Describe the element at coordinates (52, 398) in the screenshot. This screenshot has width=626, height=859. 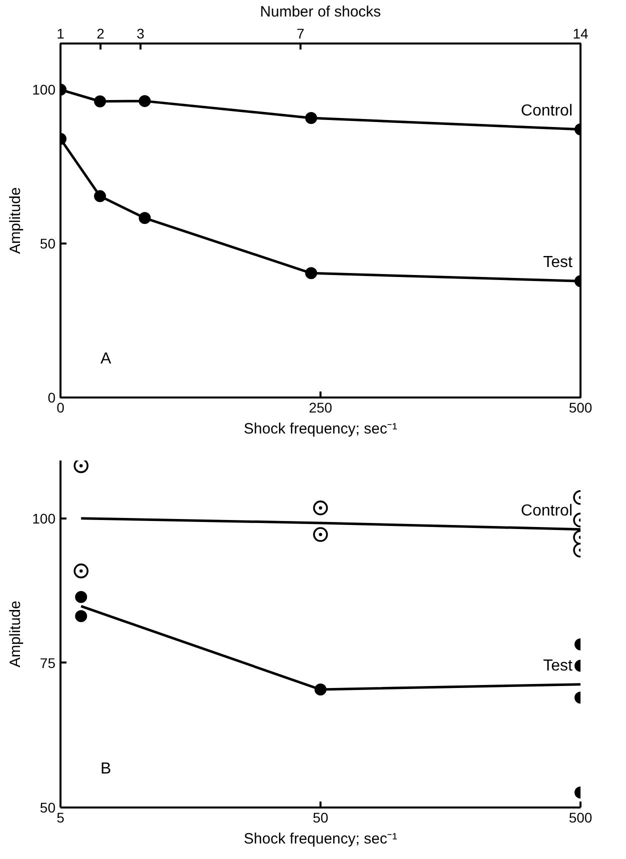
I see `y-tick-label: 0` at that location.